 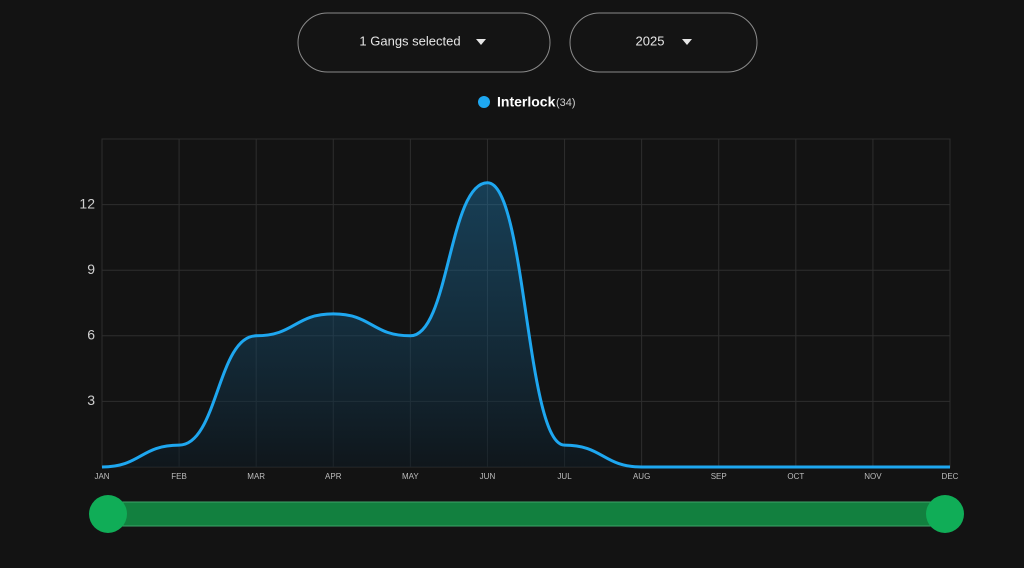 What do you see at coordinates (91, 400) in the screenshot?
I see `y-tick-label: 3` at bounding box center [91, 400].